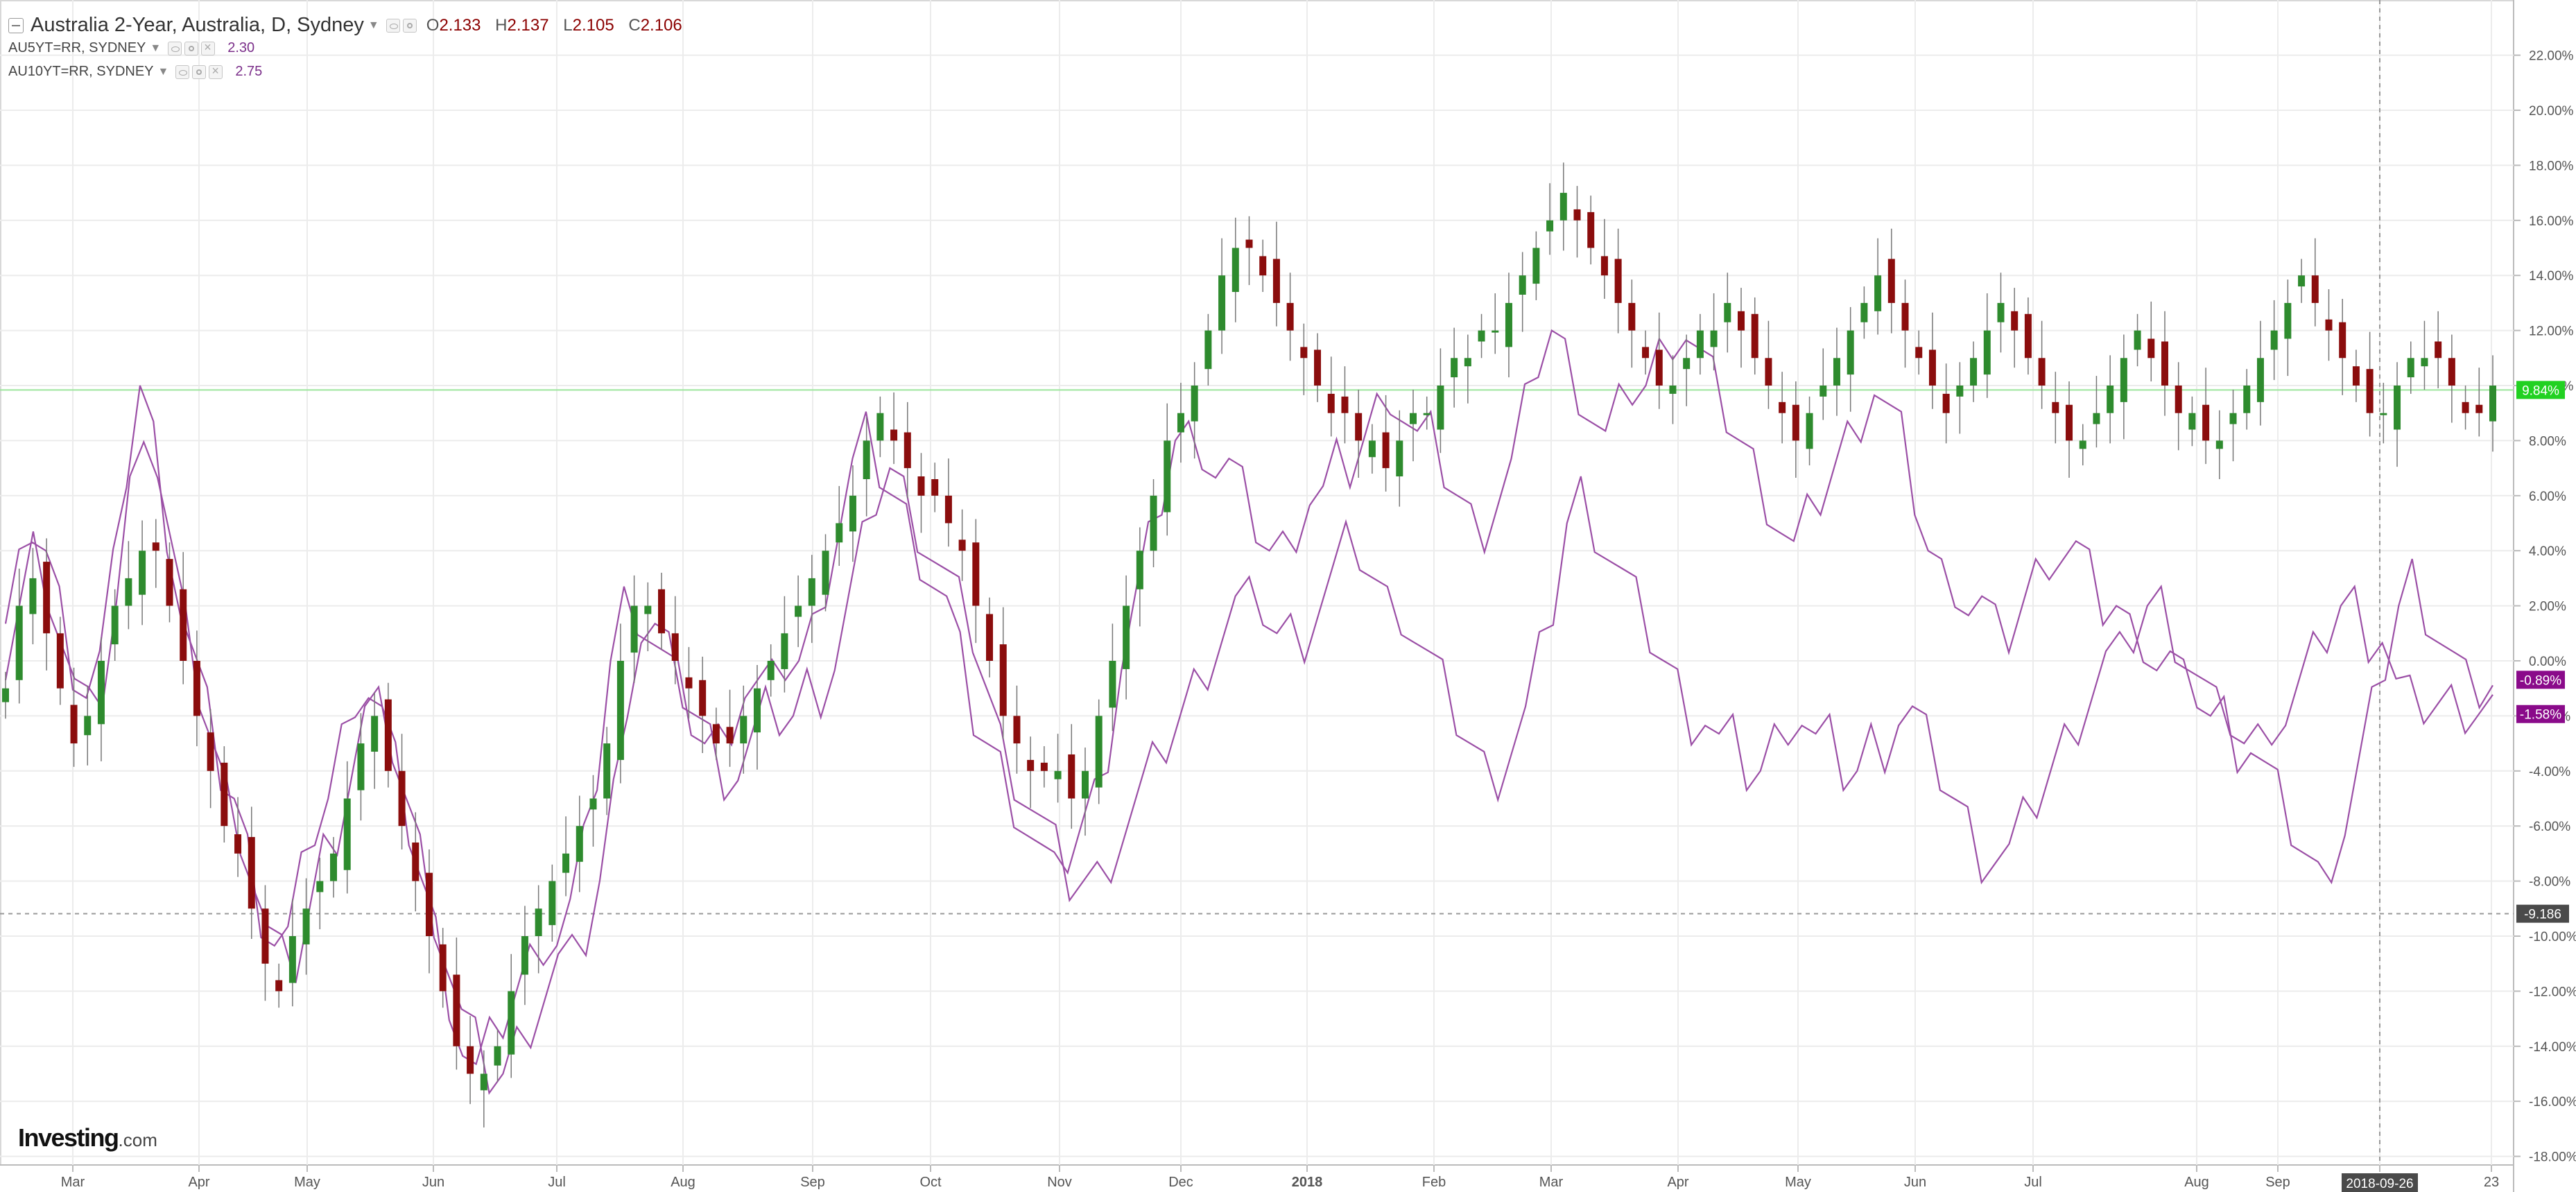 The width and height of the screenshot is (2576, 1192). Describe the element at coordinates (2551, 276) in the screenshot. I see `y-tick-label: 14.00%` at that location.